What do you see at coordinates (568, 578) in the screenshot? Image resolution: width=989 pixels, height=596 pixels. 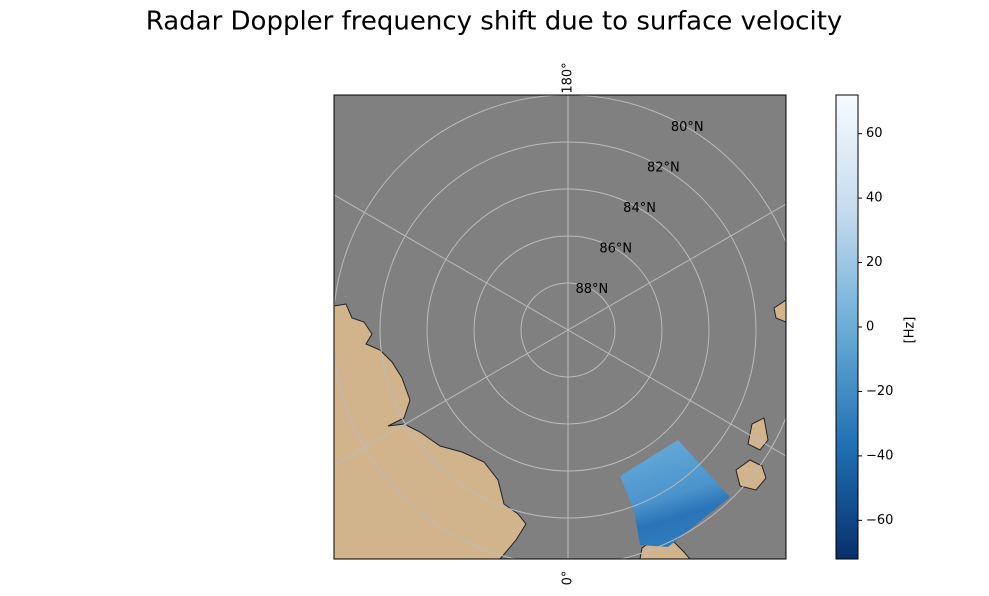 I see `meridian-label: 0°` at bounding box center [568, 578].